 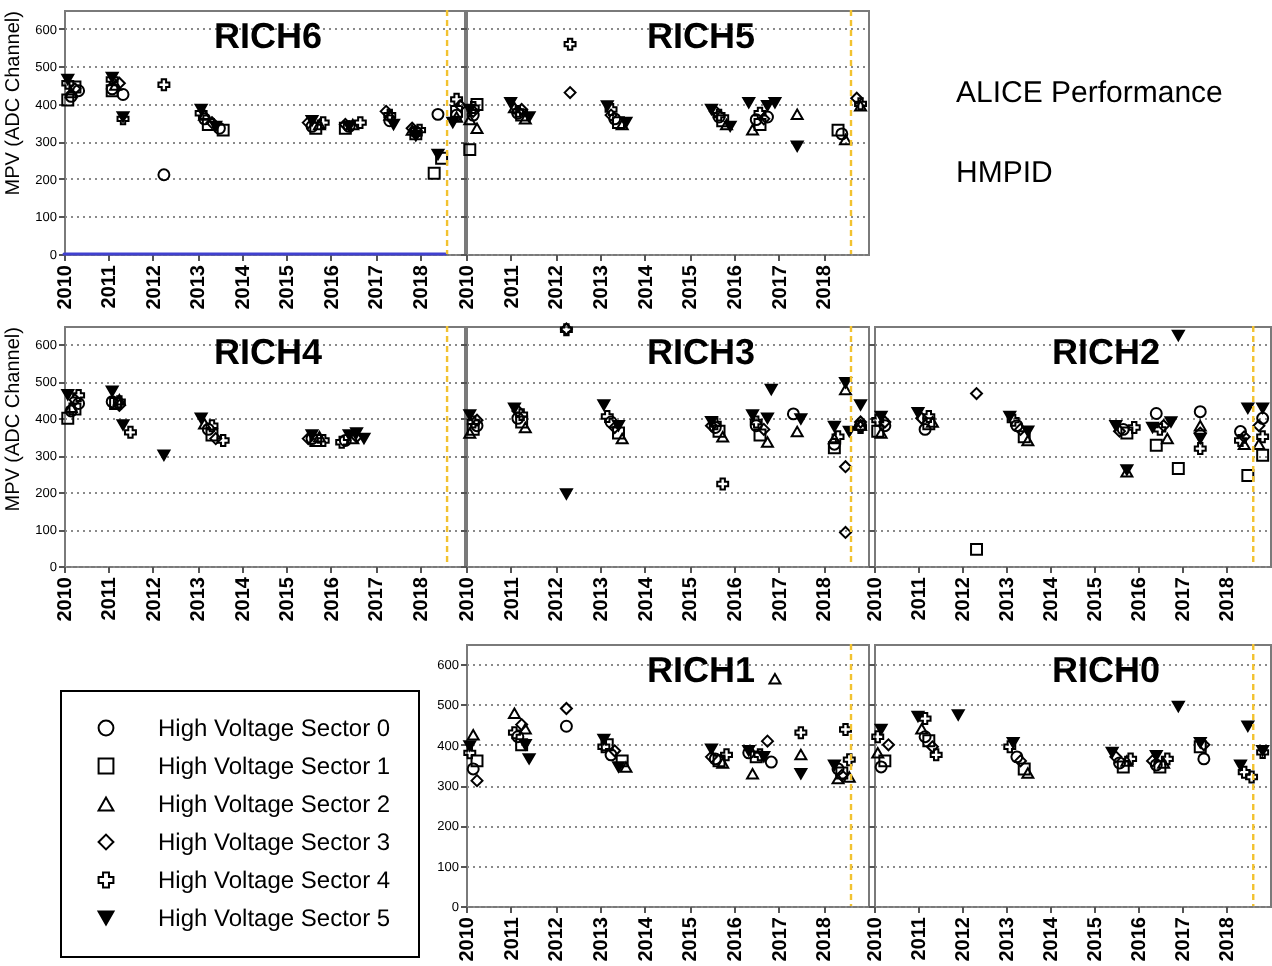 I want to click on legend-label: High Voltage Sector 4, so click(x=274, y=880).